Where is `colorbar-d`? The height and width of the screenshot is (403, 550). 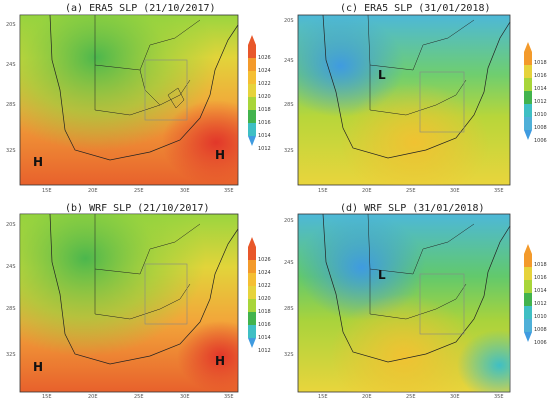
colorbar-d is located at coordinates (528, 293).